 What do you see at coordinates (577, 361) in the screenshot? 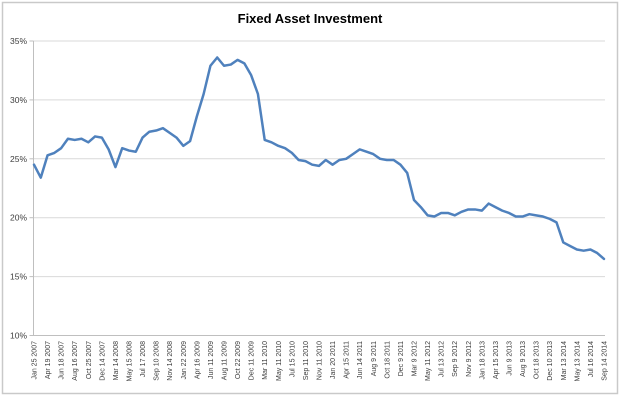
I see `x-axis-tick-label: May 13 2014` at bounding box center [577, 361].